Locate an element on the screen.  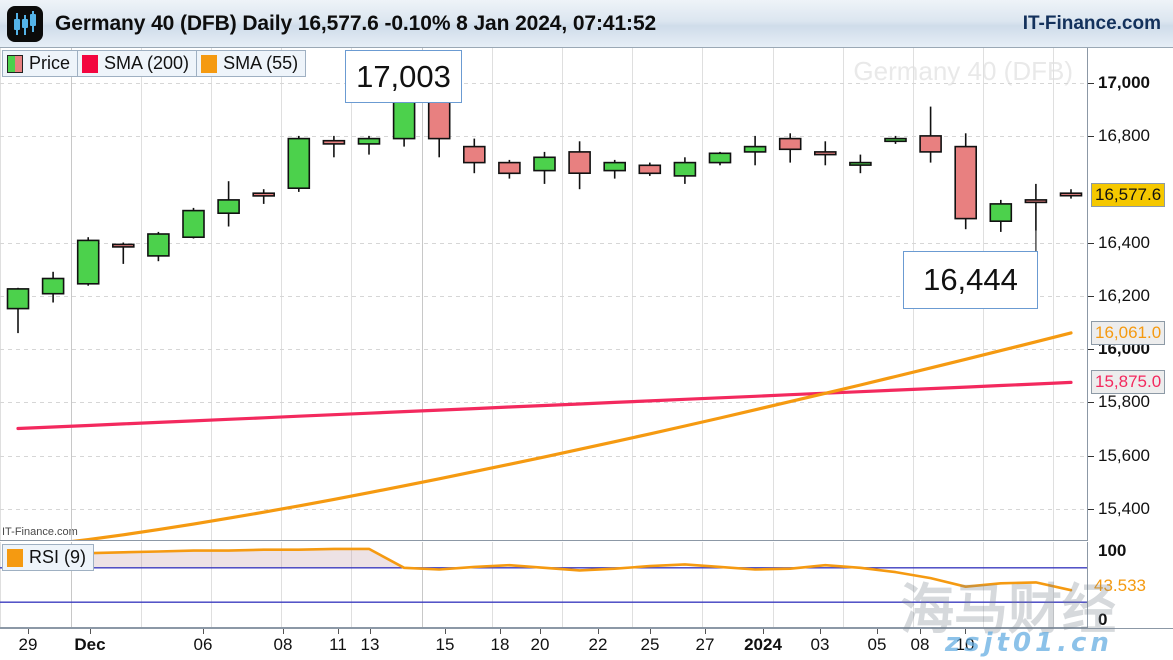
price-axis-label: 15,800 is located at coordinates (1124, 402).